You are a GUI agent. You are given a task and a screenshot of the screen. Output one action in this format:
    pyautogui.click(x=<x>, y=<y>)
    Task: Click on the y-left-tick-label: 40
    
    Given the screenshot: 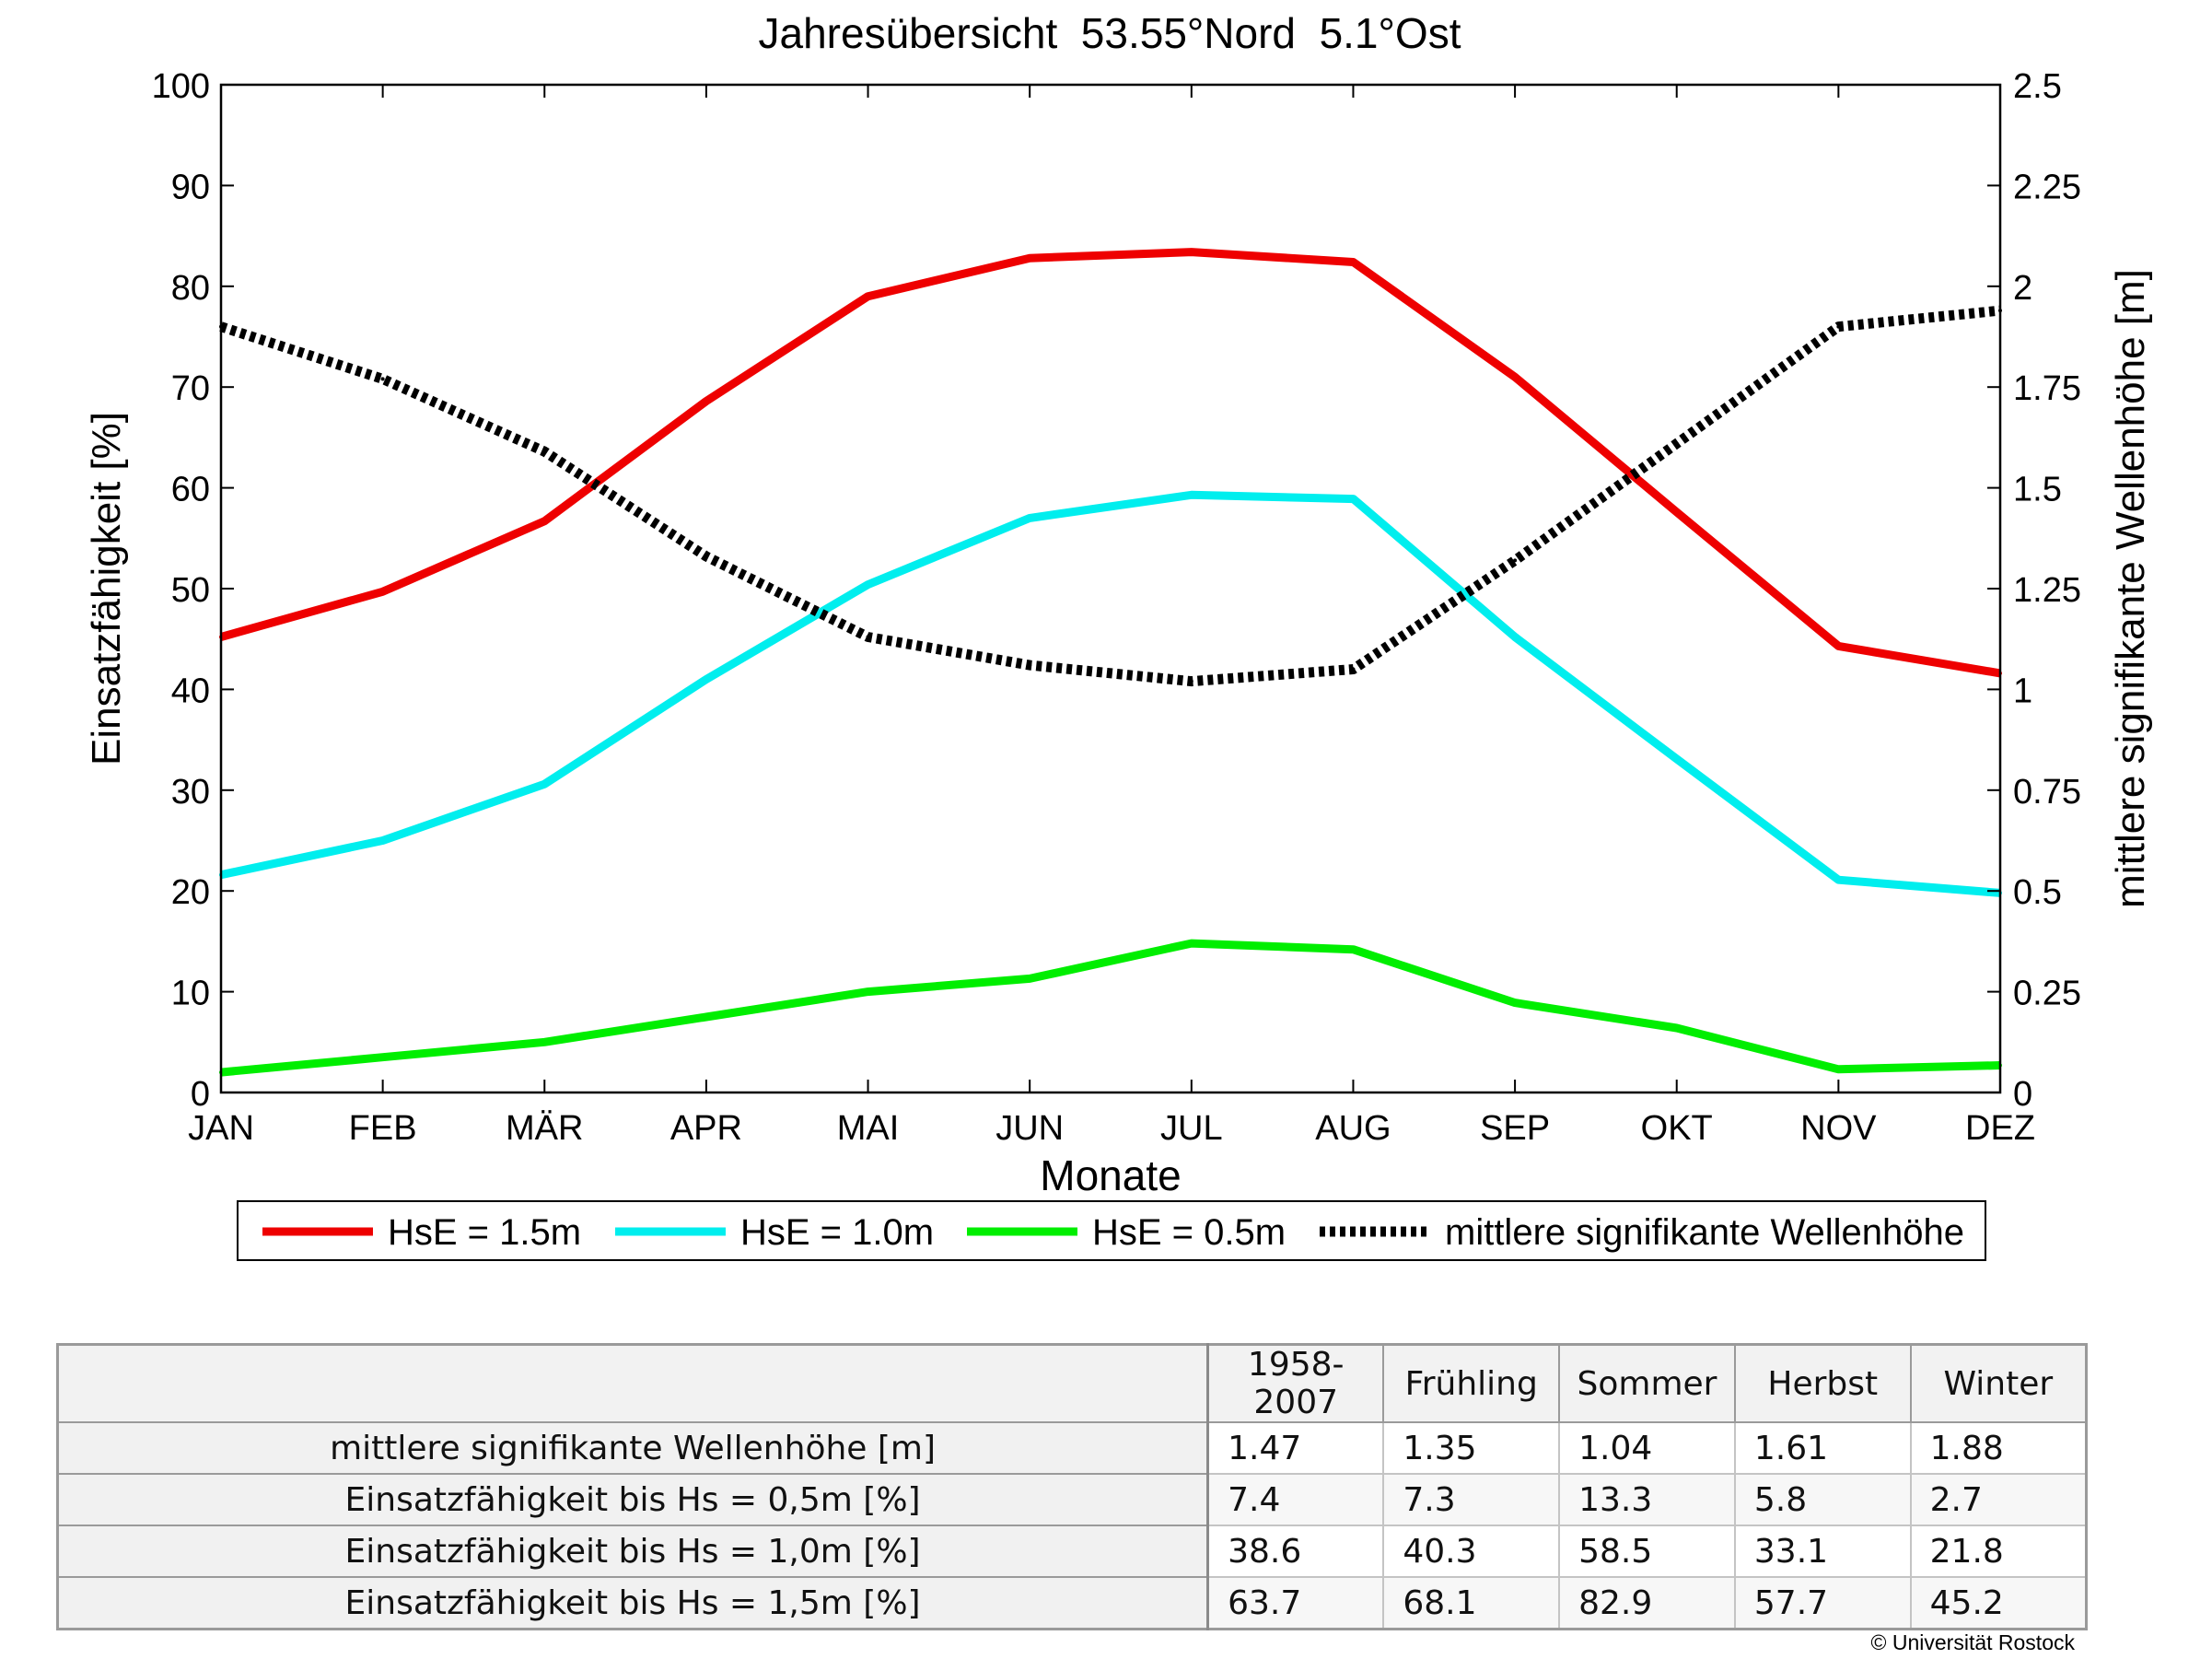 What is the action you would take?
    pyautogui.click(x=191, y=691)
    